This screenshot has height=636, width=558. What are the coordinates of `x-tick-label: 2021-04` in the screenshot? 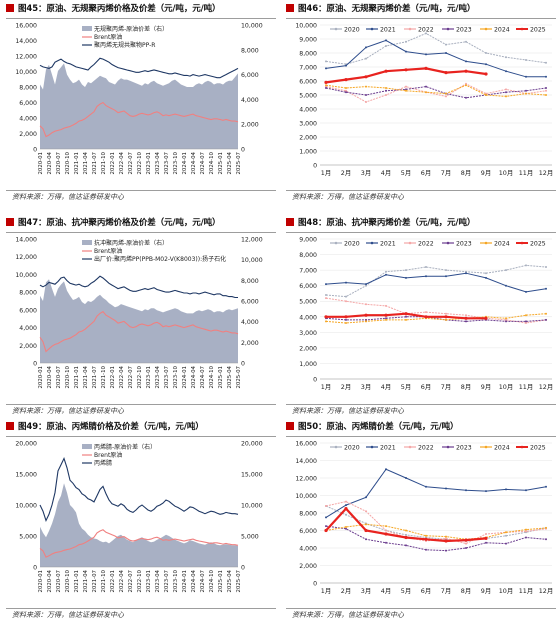 It's located at (86, 376).